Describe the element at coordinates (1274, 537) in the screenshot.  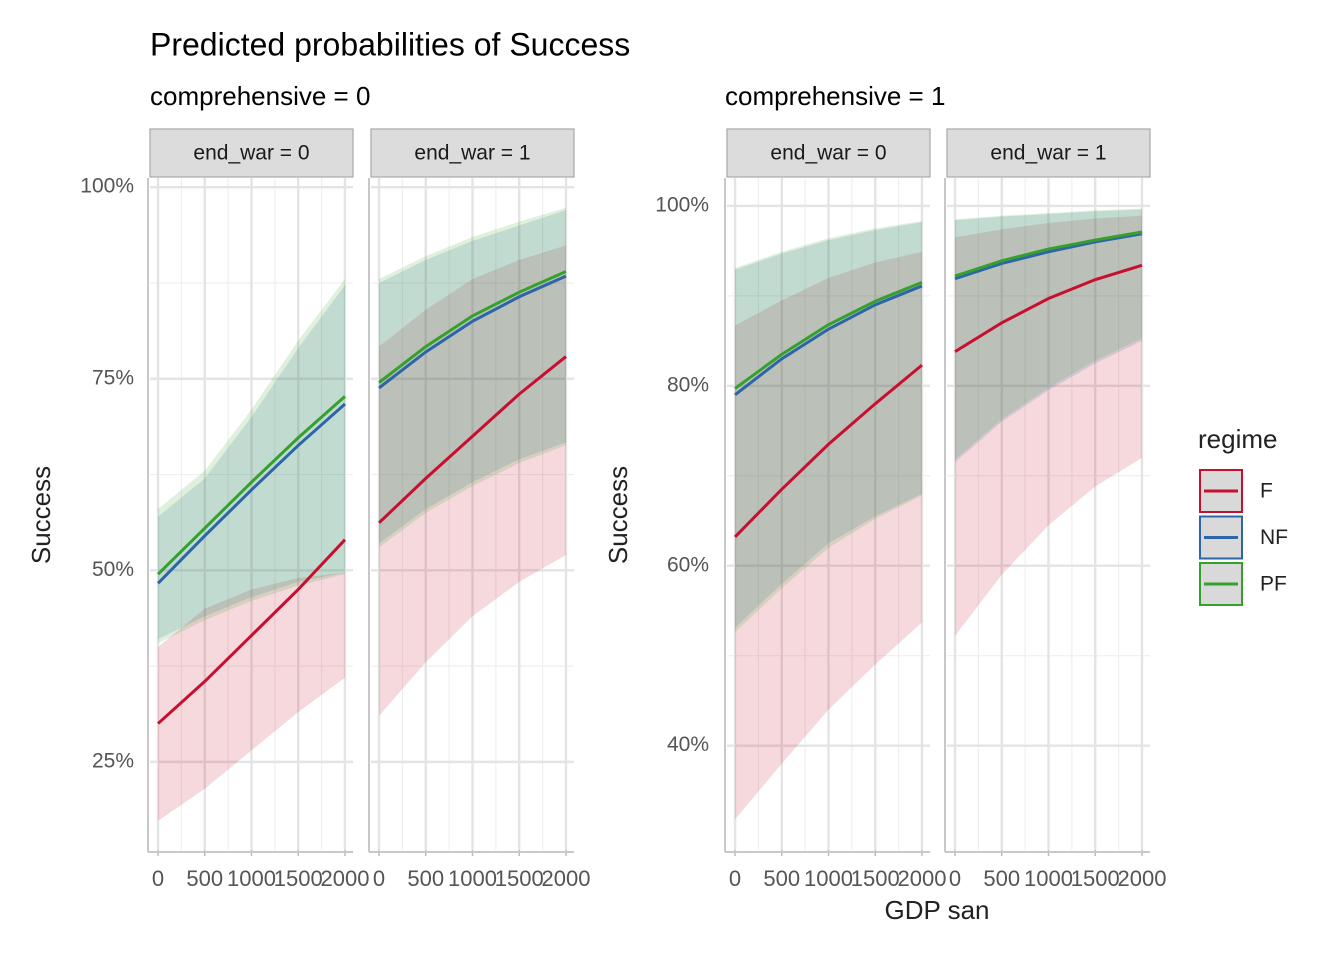
I see `legend-label: NF` at that location.